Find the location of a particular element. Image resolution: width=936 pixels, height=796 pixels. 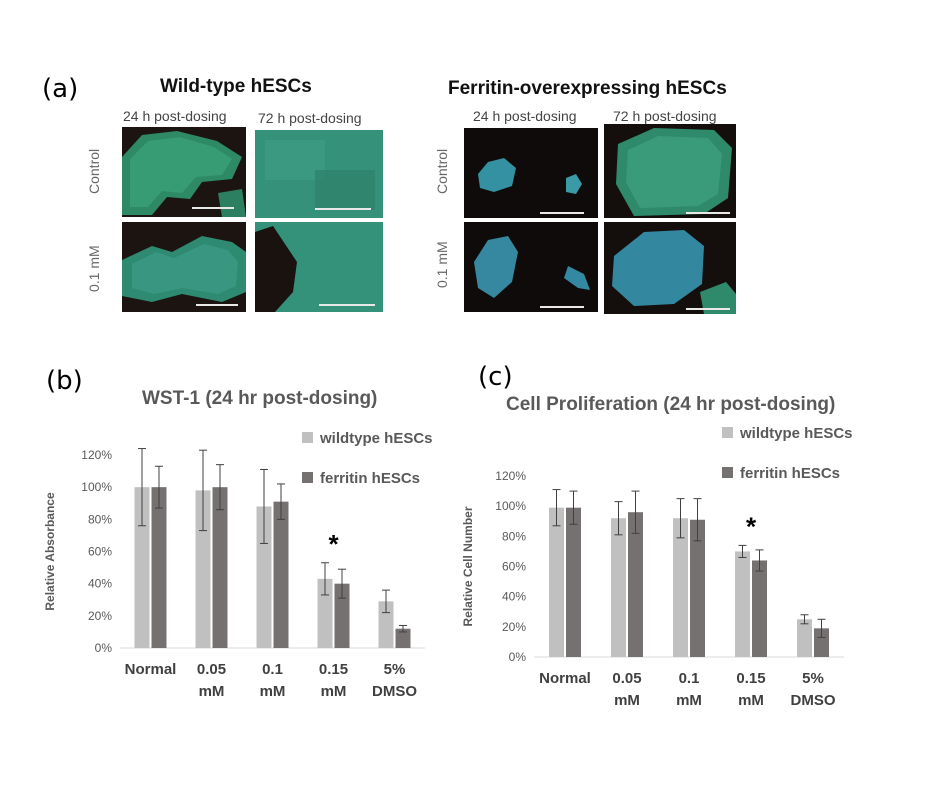

micrograph-fe-01mm-72h is located at coordinates (670, 268).